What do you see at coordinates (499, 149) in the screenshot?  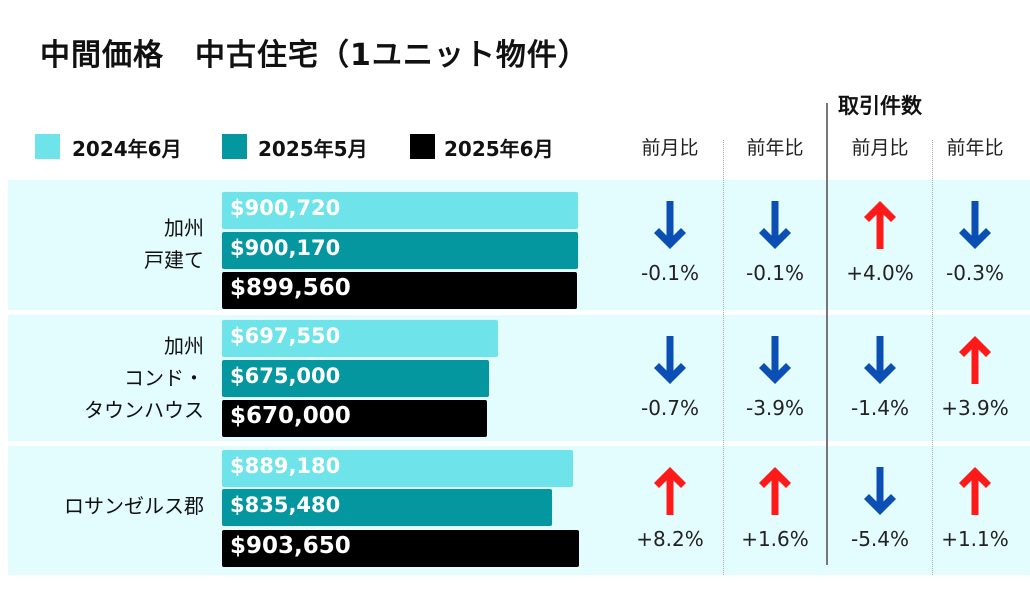 I see `legend-label: 2025年6月` at bounding box center [499, 149].